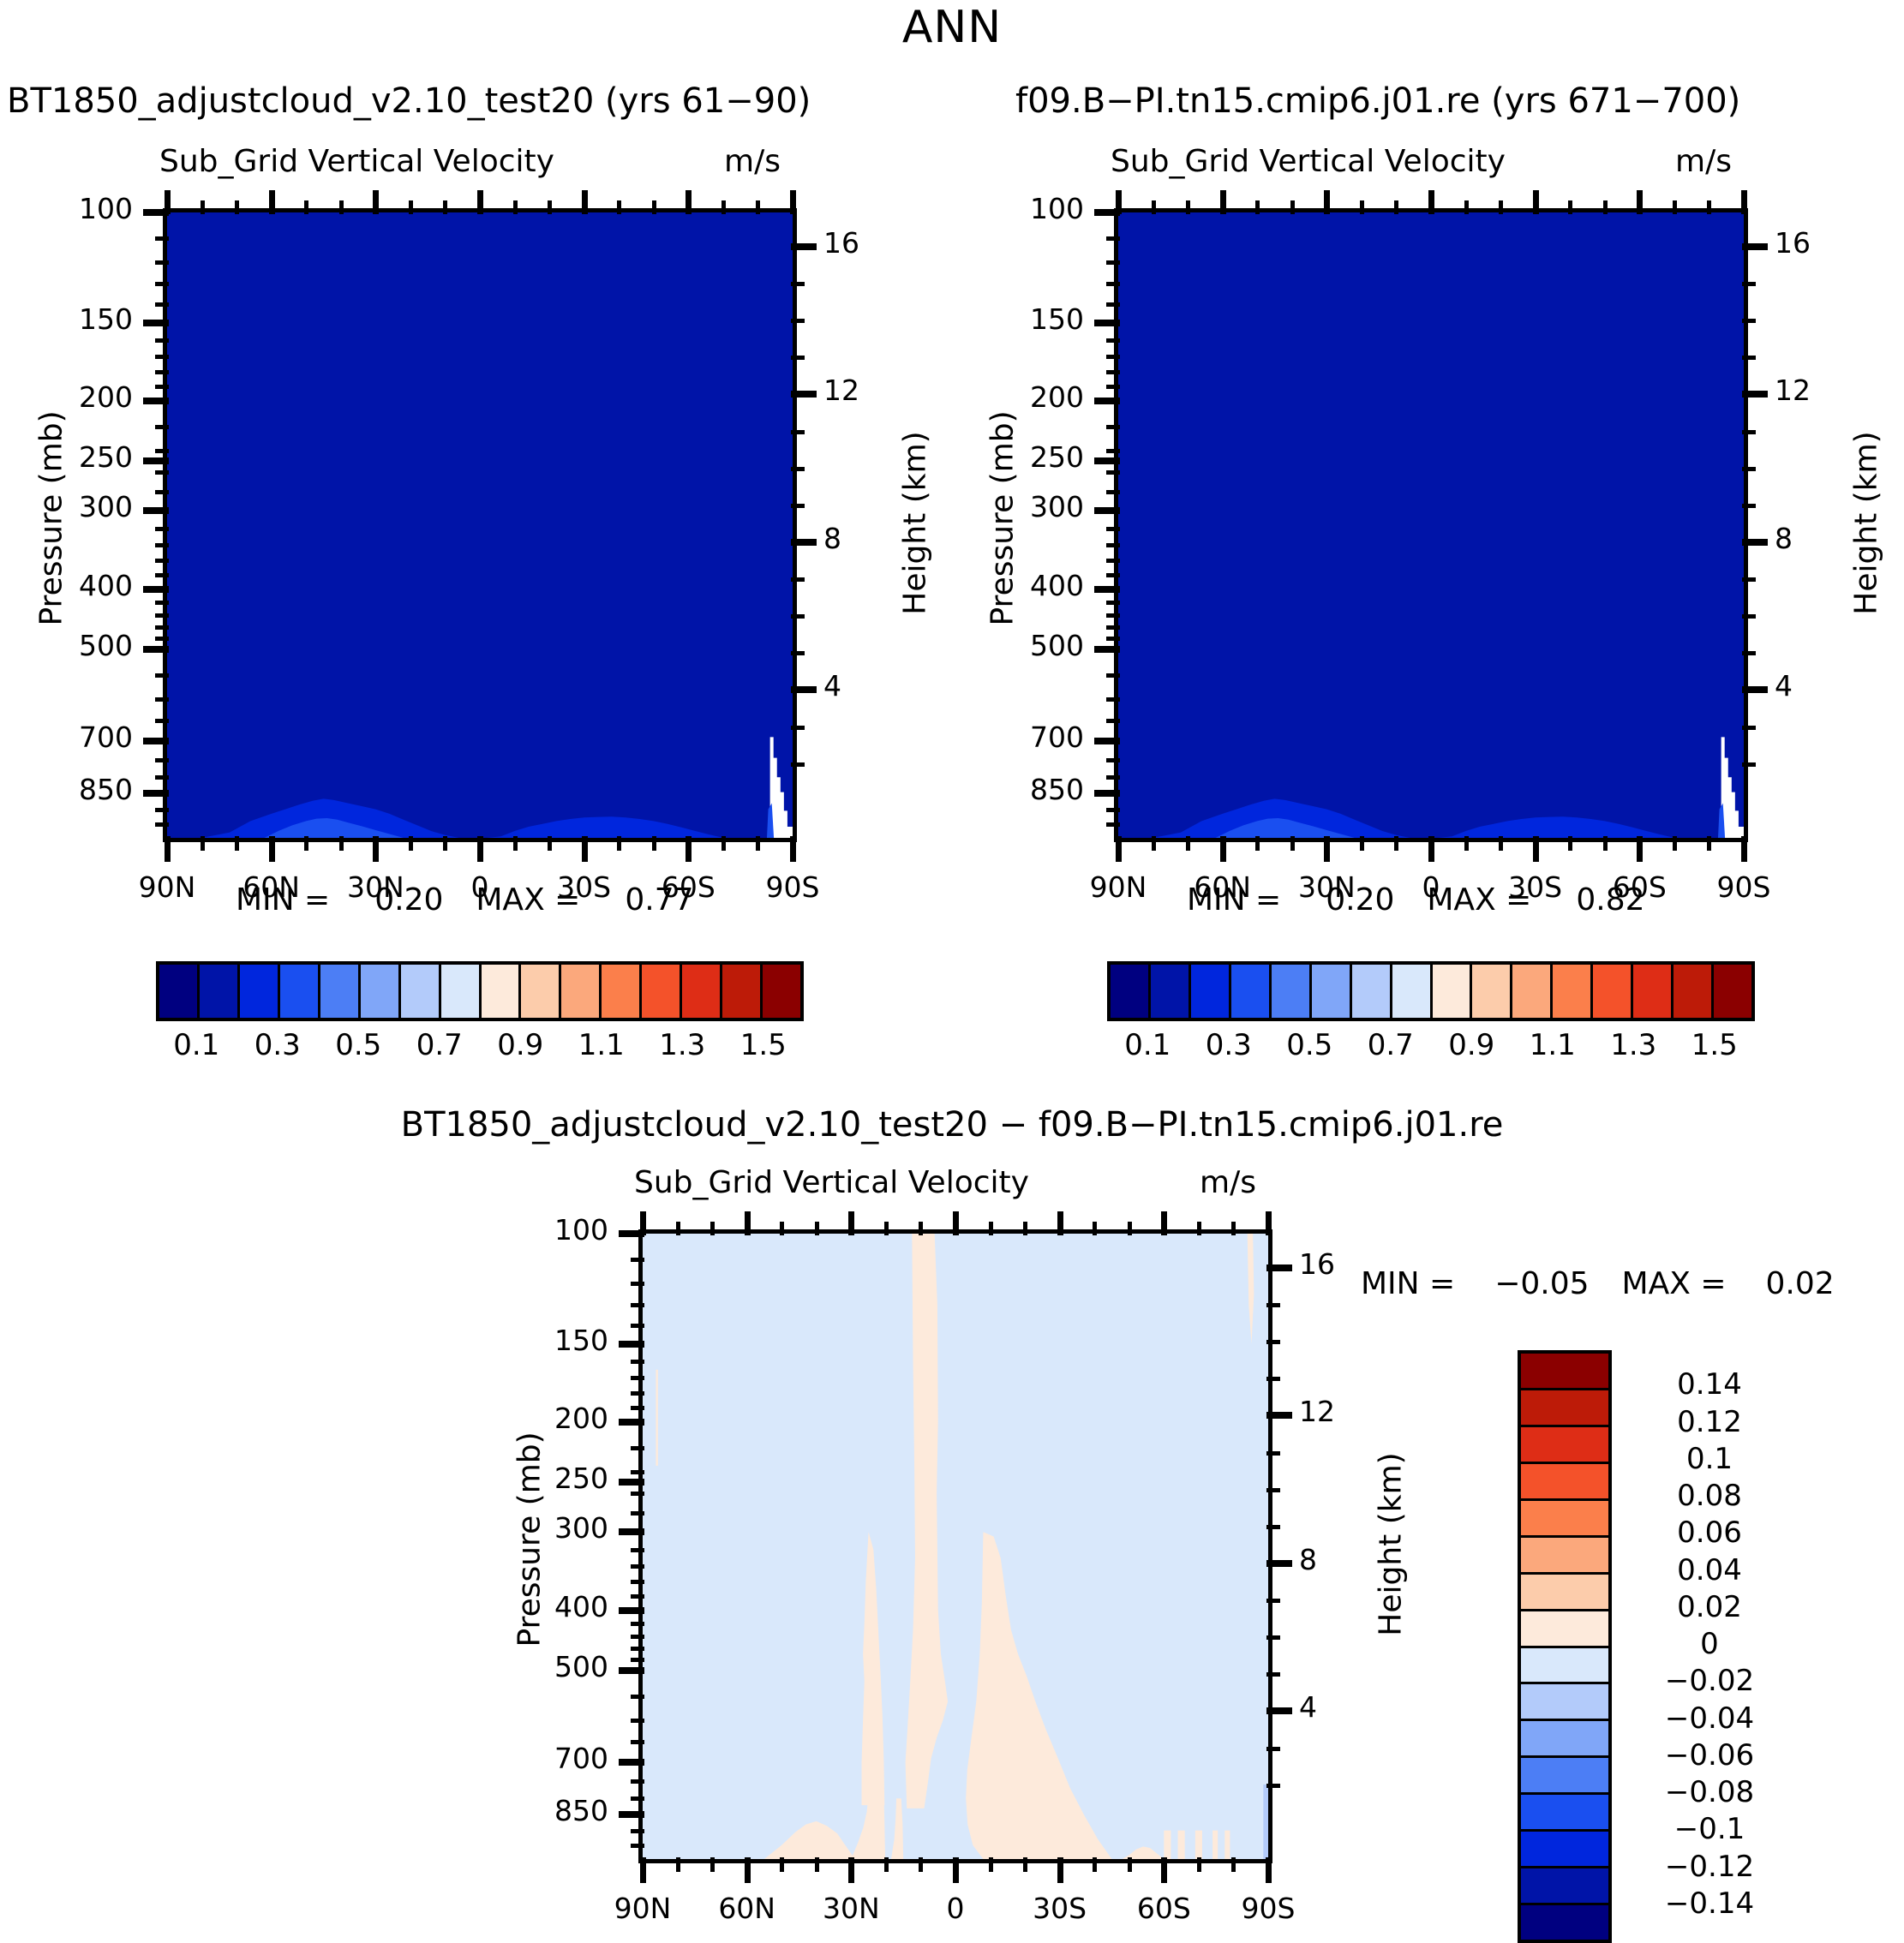 The height and width of the screenshot is (1943, 1904). What do you see at coordinates (1060, 1909) in the screenshot?
I see `lat-tick-label: 30S` at bounding box center [1060, 1909].